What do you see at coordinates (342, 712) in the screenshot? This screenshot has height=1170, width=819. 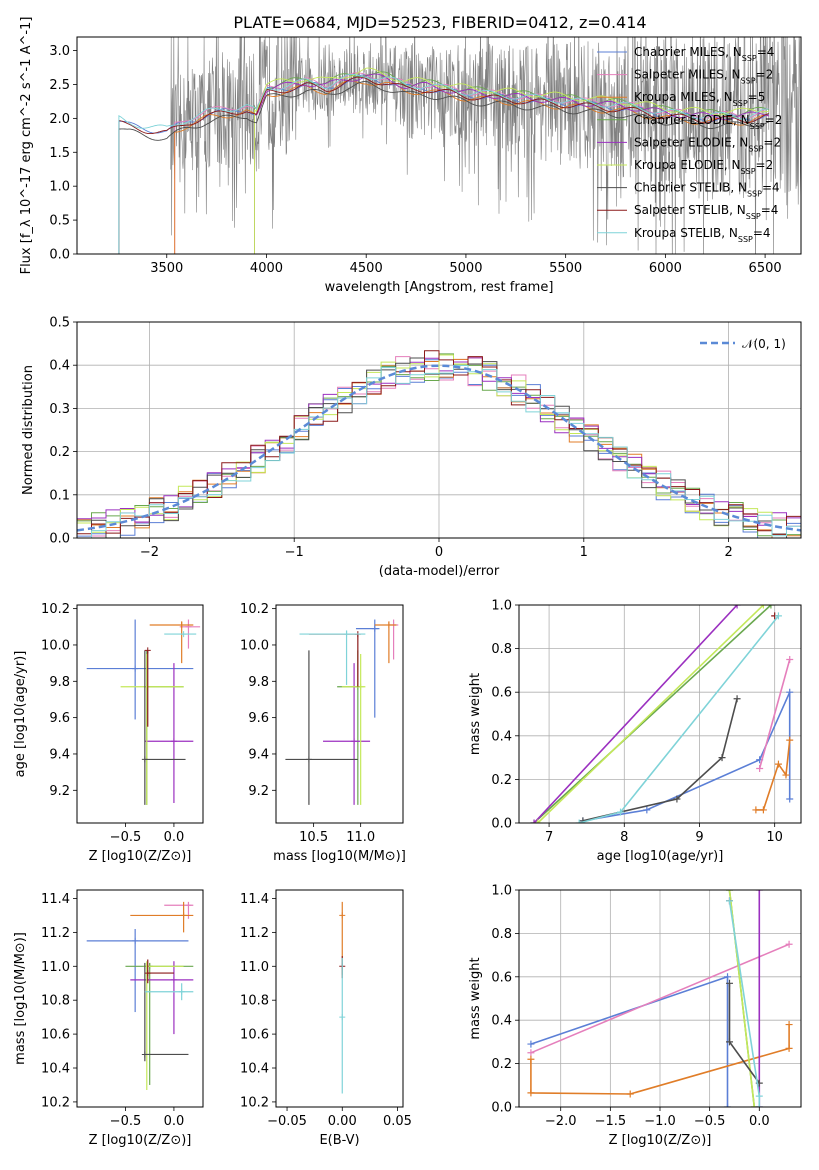 I see `plot-area` at bounding box center [342, 712].